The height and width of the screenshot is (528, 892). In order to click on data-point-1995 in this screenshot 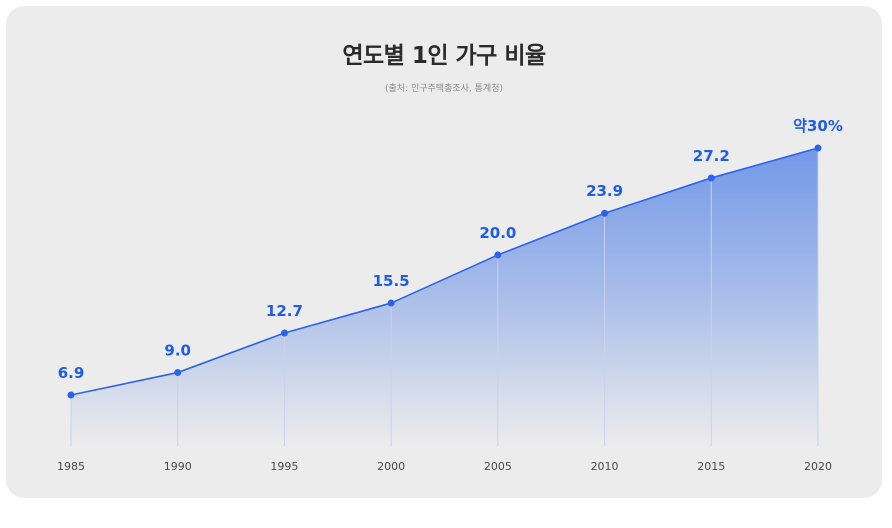, I will do `click(284, 333)`.